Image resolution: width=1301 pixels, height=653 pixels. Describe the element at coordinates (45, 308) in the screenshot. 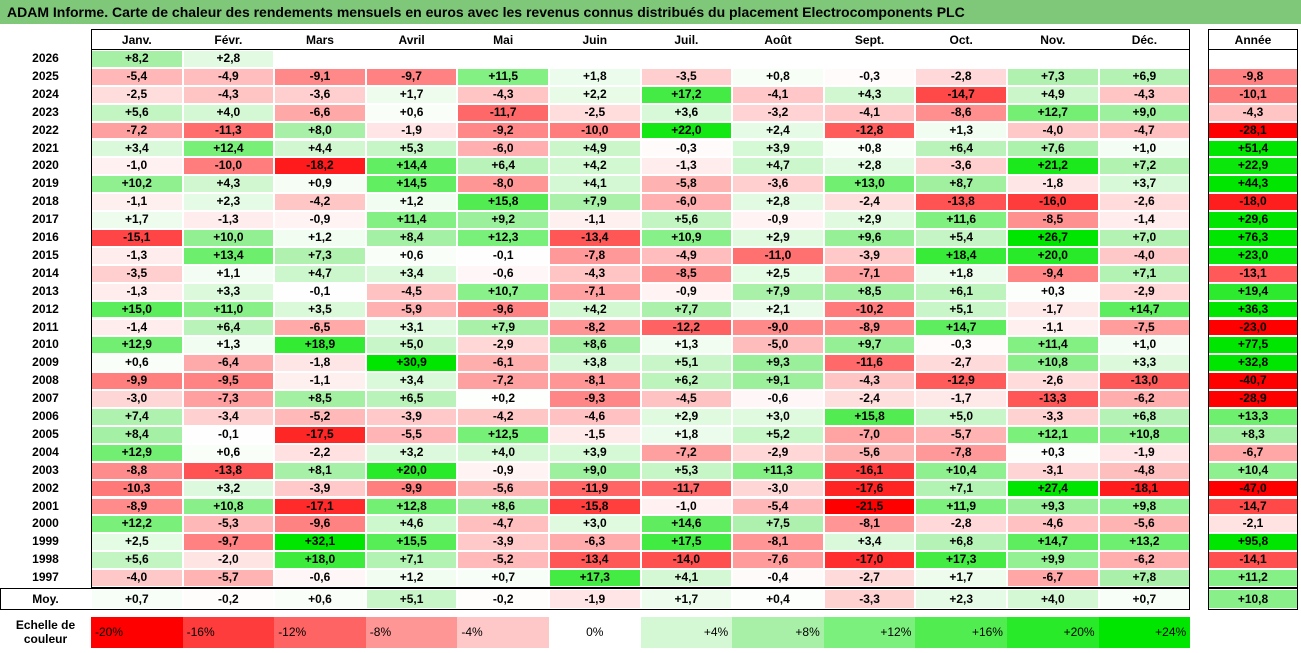

I see `year-label: 2012` at that location.